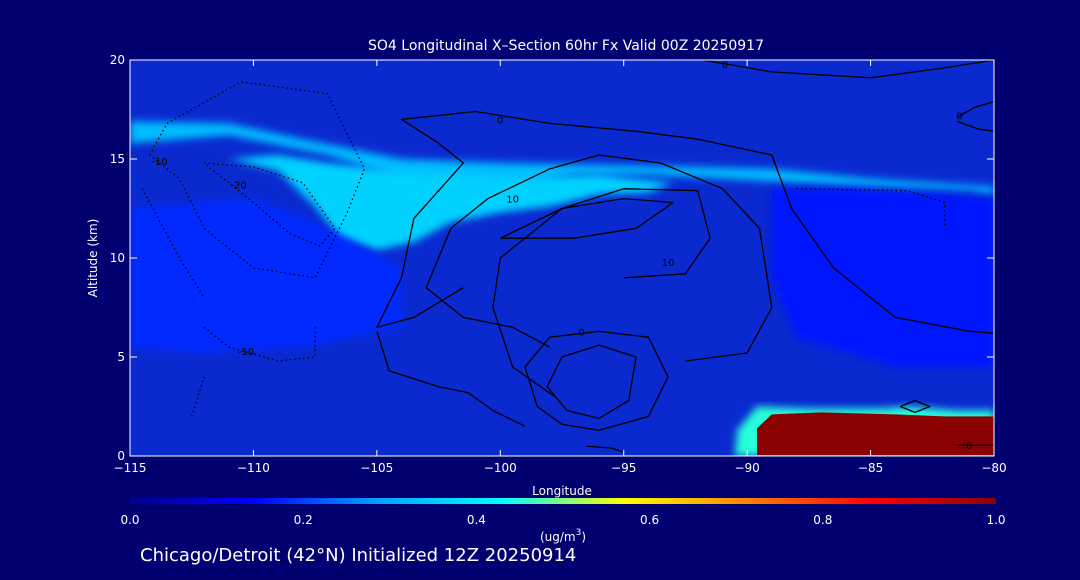 This screenshot has width=1080, height=580. Describe the element at coordinates (993, 468) in the screenshot. I see `x-tick-label: −80` at that location.